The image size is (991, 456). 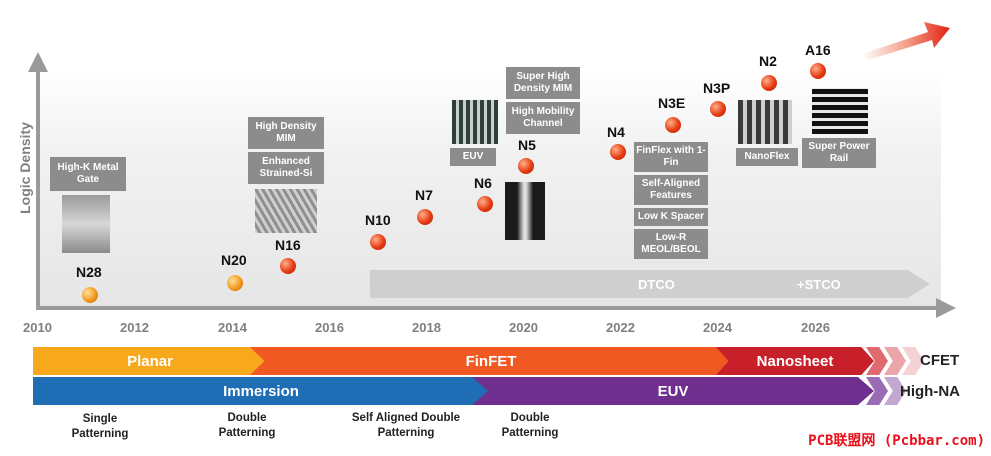 I want to click on x-axis-arrow-icon, so click(x=946, y=308).